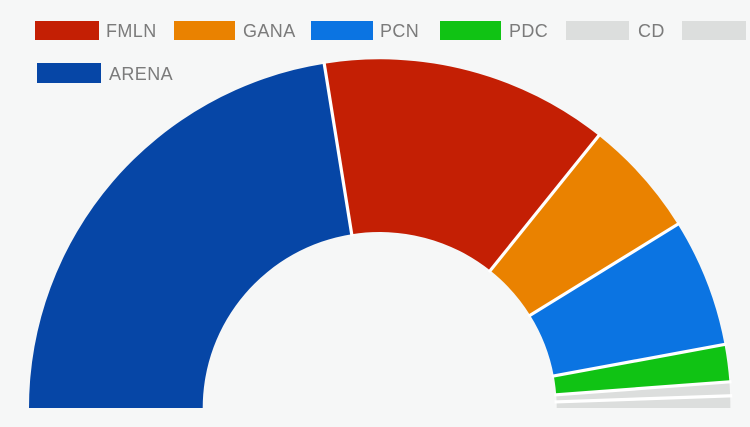  Describe the element at coordinates (528, 31) in the screenshot. I see `svg-text: PDC` at that location.